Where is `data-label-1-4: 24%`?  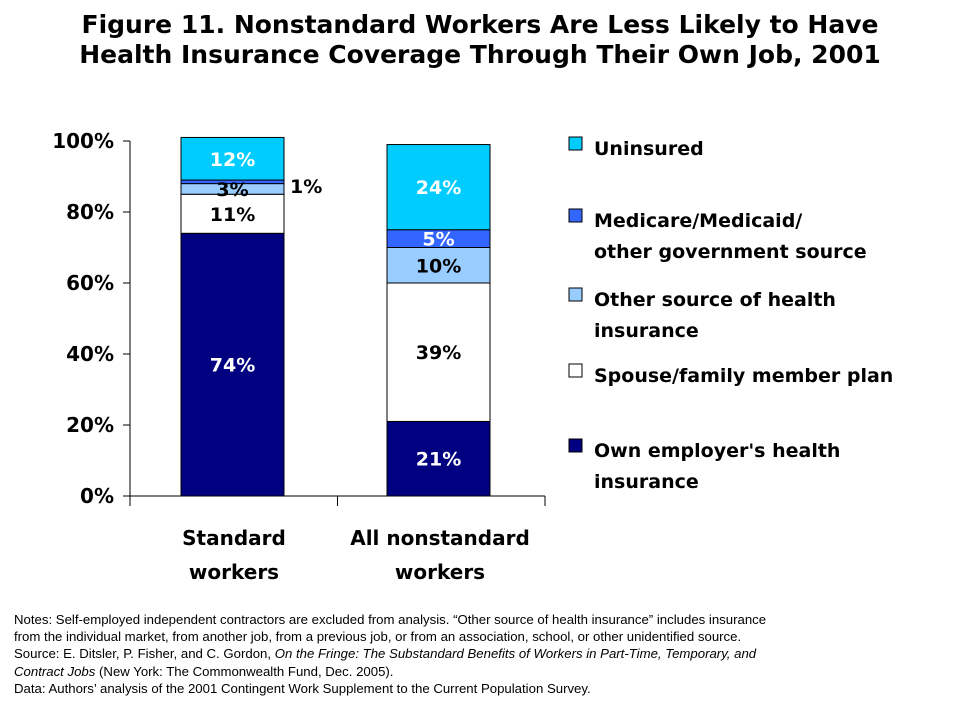 data-label-1-4: 24% is located at coordinates (438, 188).